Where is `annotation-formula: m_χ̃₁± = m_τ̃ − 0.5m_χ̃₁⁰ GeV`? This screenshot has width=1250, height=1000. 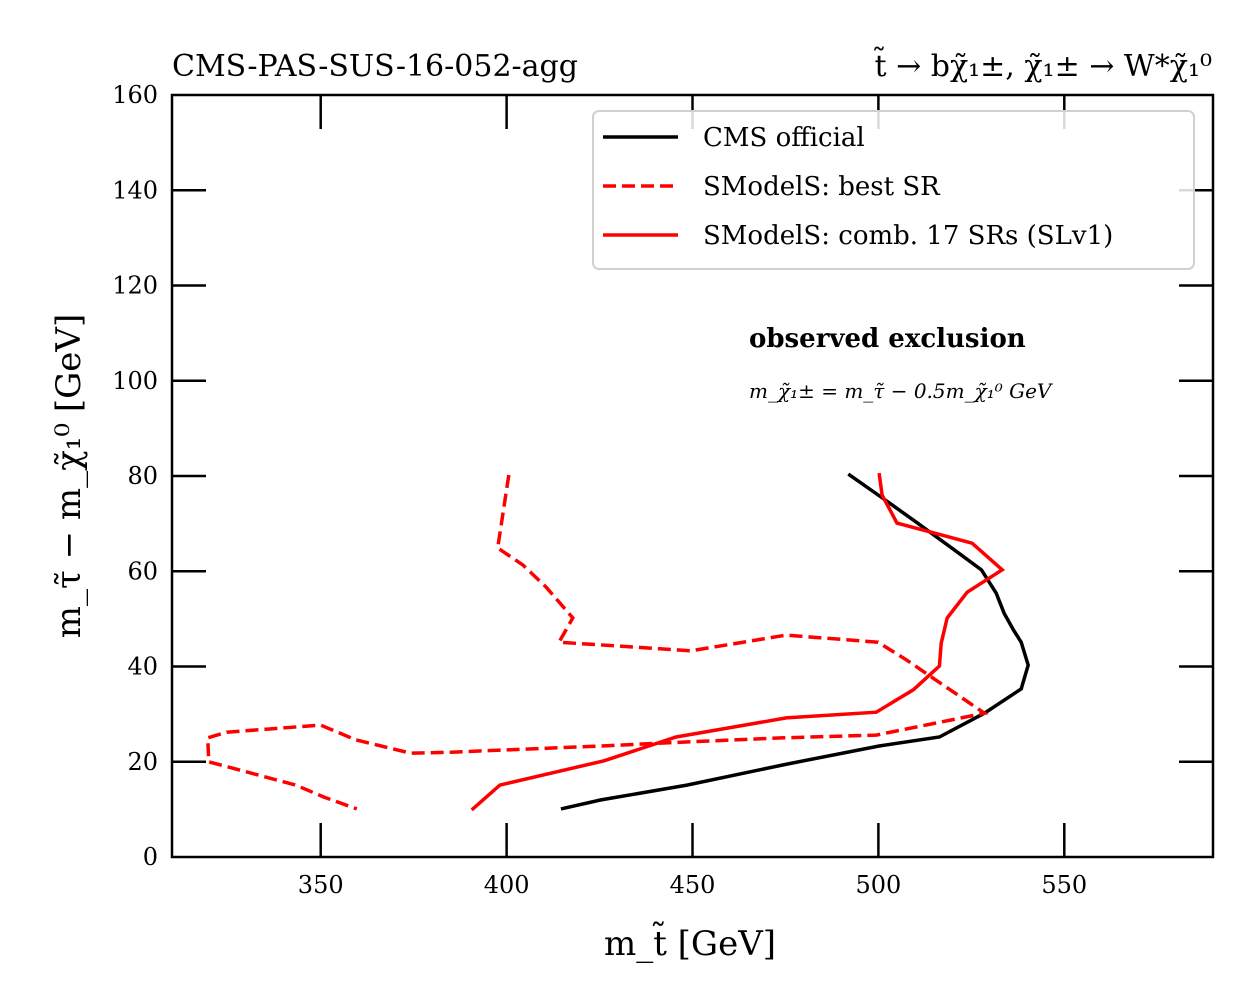
annotation-formula: m_χ̃₁± = m_τ̃ − 0.5m_χ̃₁⁰ GeV is located at coordinates (901, 391).